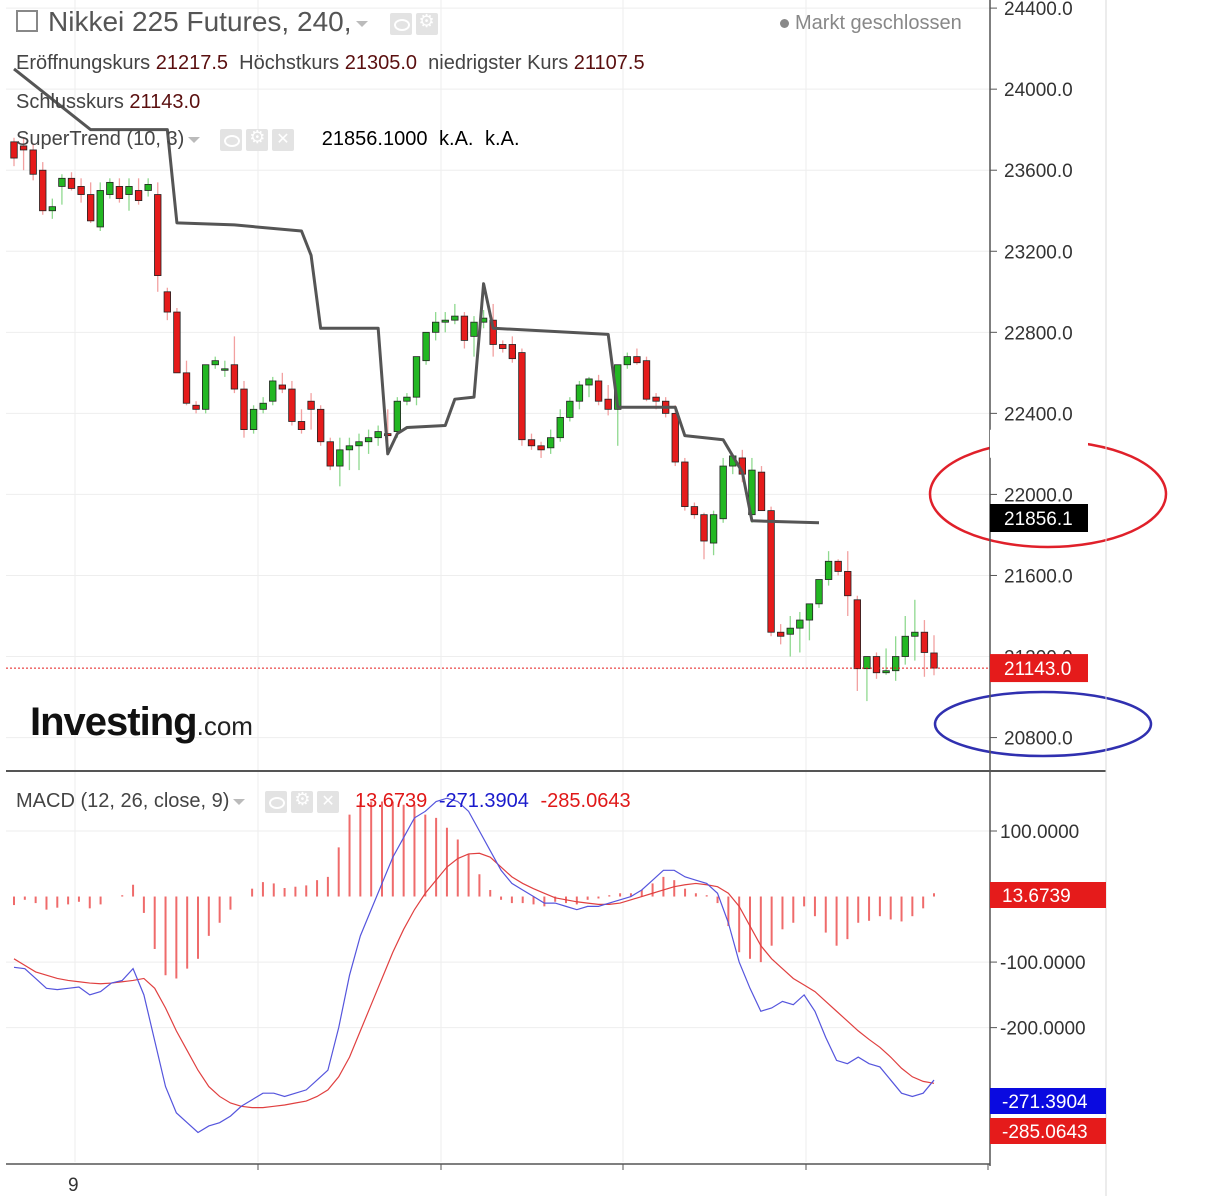 The width and height of the screenshot is (1230, 1201). Describe the element at coordinates (1048, 1131) in the screenshot. I see `macd-signal-tag-bg` at that location.